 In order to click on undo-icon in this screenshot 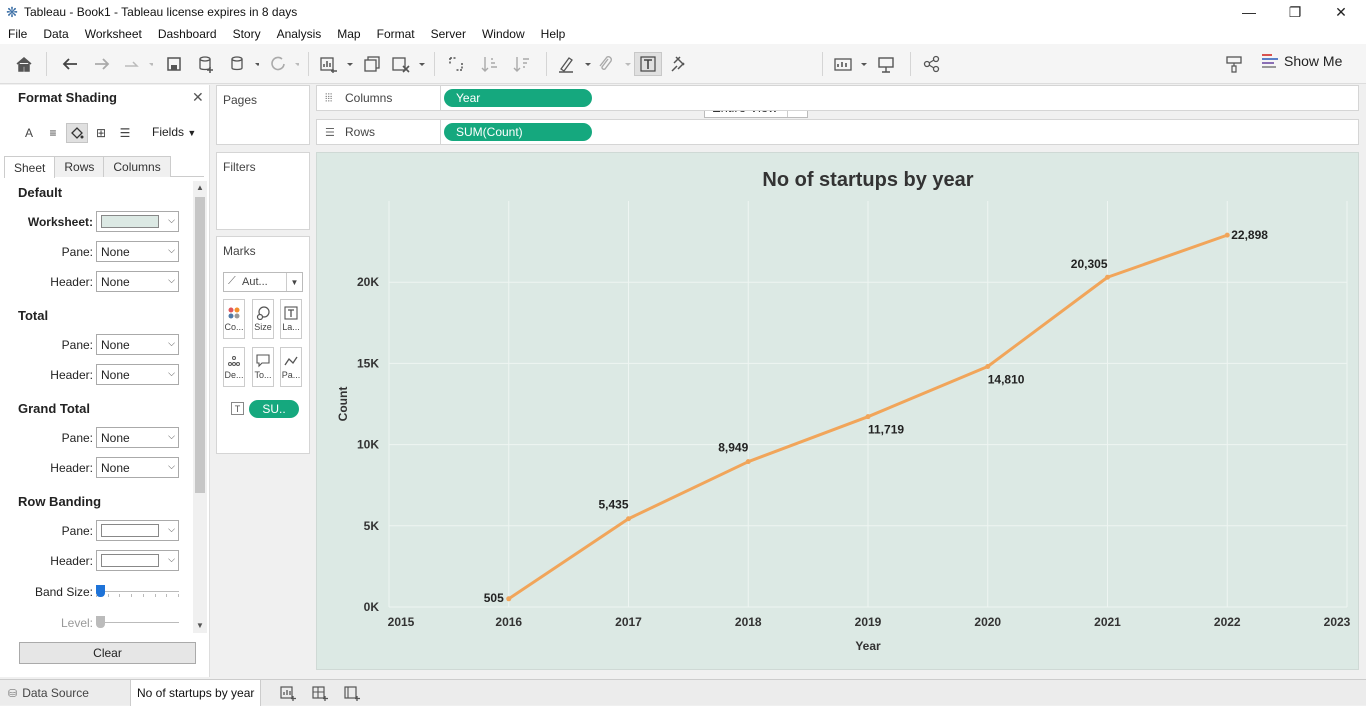, I will do `click(70, 64)`.